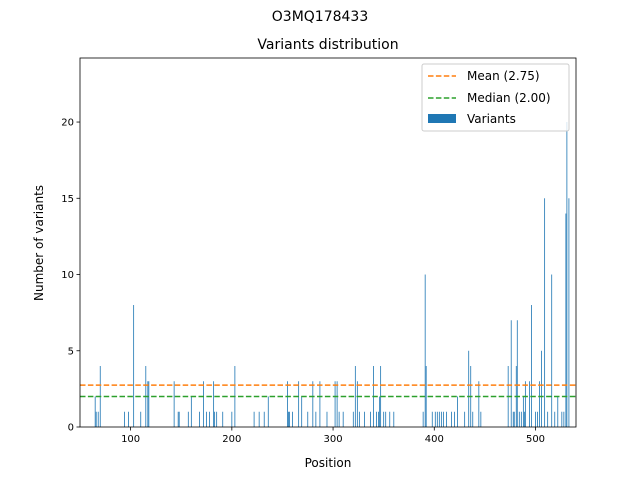 The height and width of the screenshot is (480, 640). What do you see at coordinates (130, 439) in the screenshot?
I see `x-tick-label: 100` at bounding box center [130, 439].